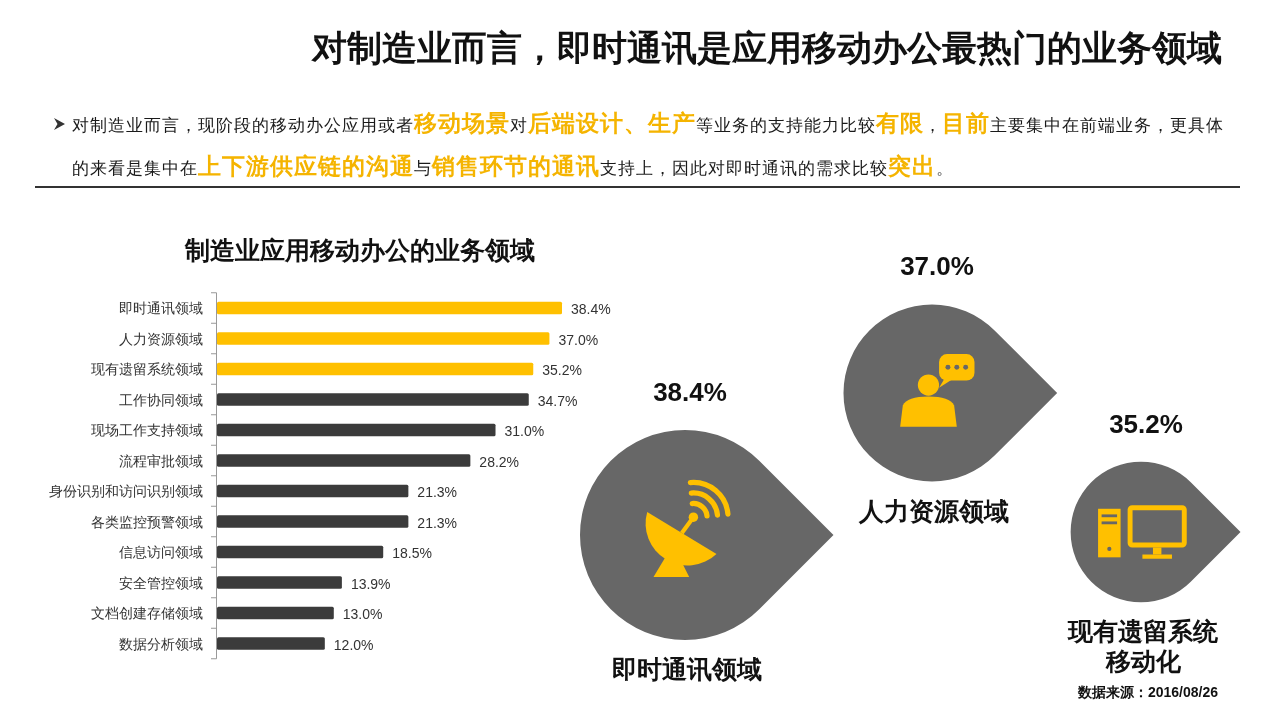  Describe the element at coordinates (161, 308) in the screenshot. I see `y-tick-label: 即时通讯领域` at that location.